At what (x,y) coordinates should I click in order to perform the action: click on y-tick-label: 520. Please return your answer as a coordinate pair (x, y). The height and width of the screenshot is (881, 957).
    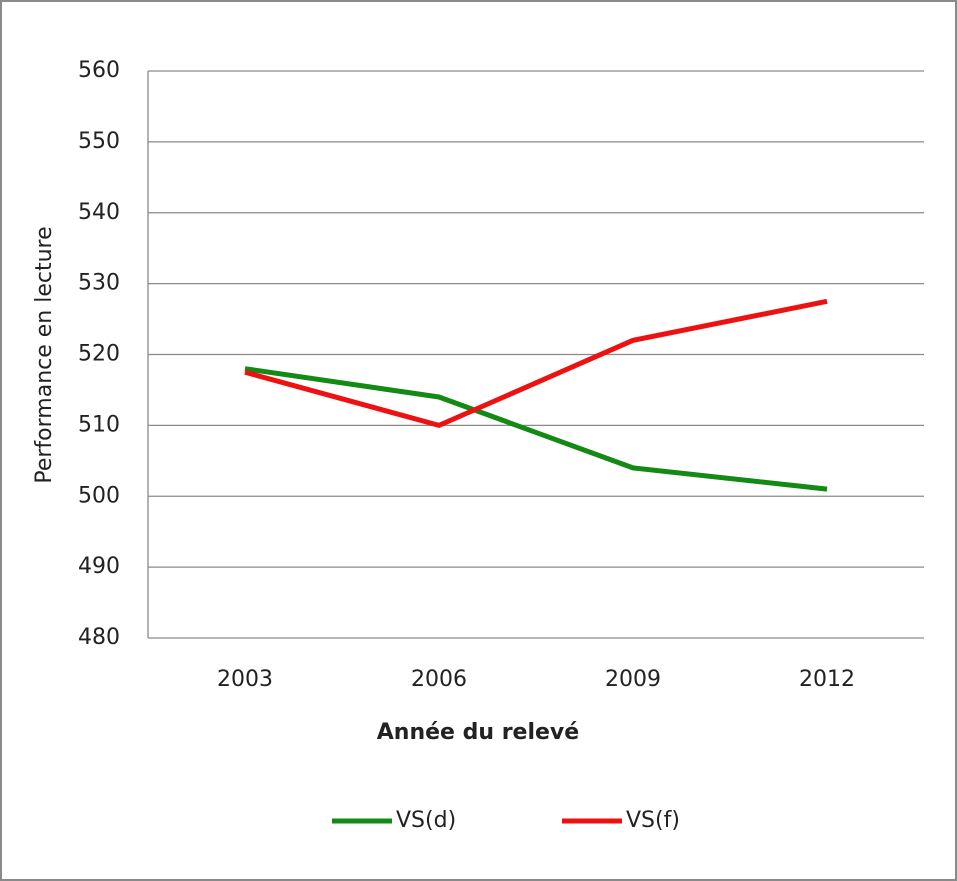
    Looking at the image, I should click on (99, 354).